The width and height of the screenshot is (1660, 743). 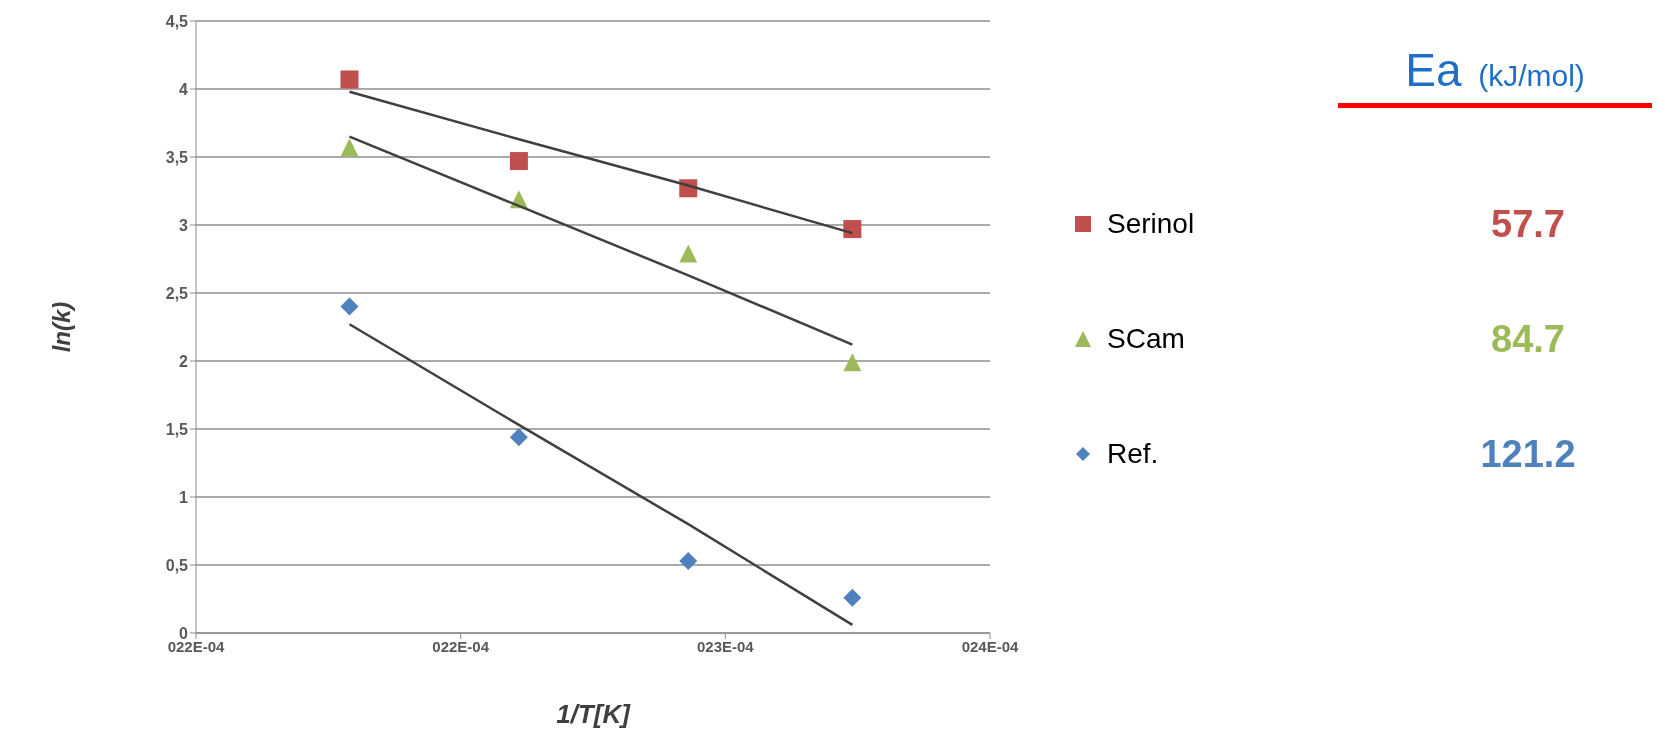 I want to click on y-tick-label: 3,5, so click(x=177, y=157).